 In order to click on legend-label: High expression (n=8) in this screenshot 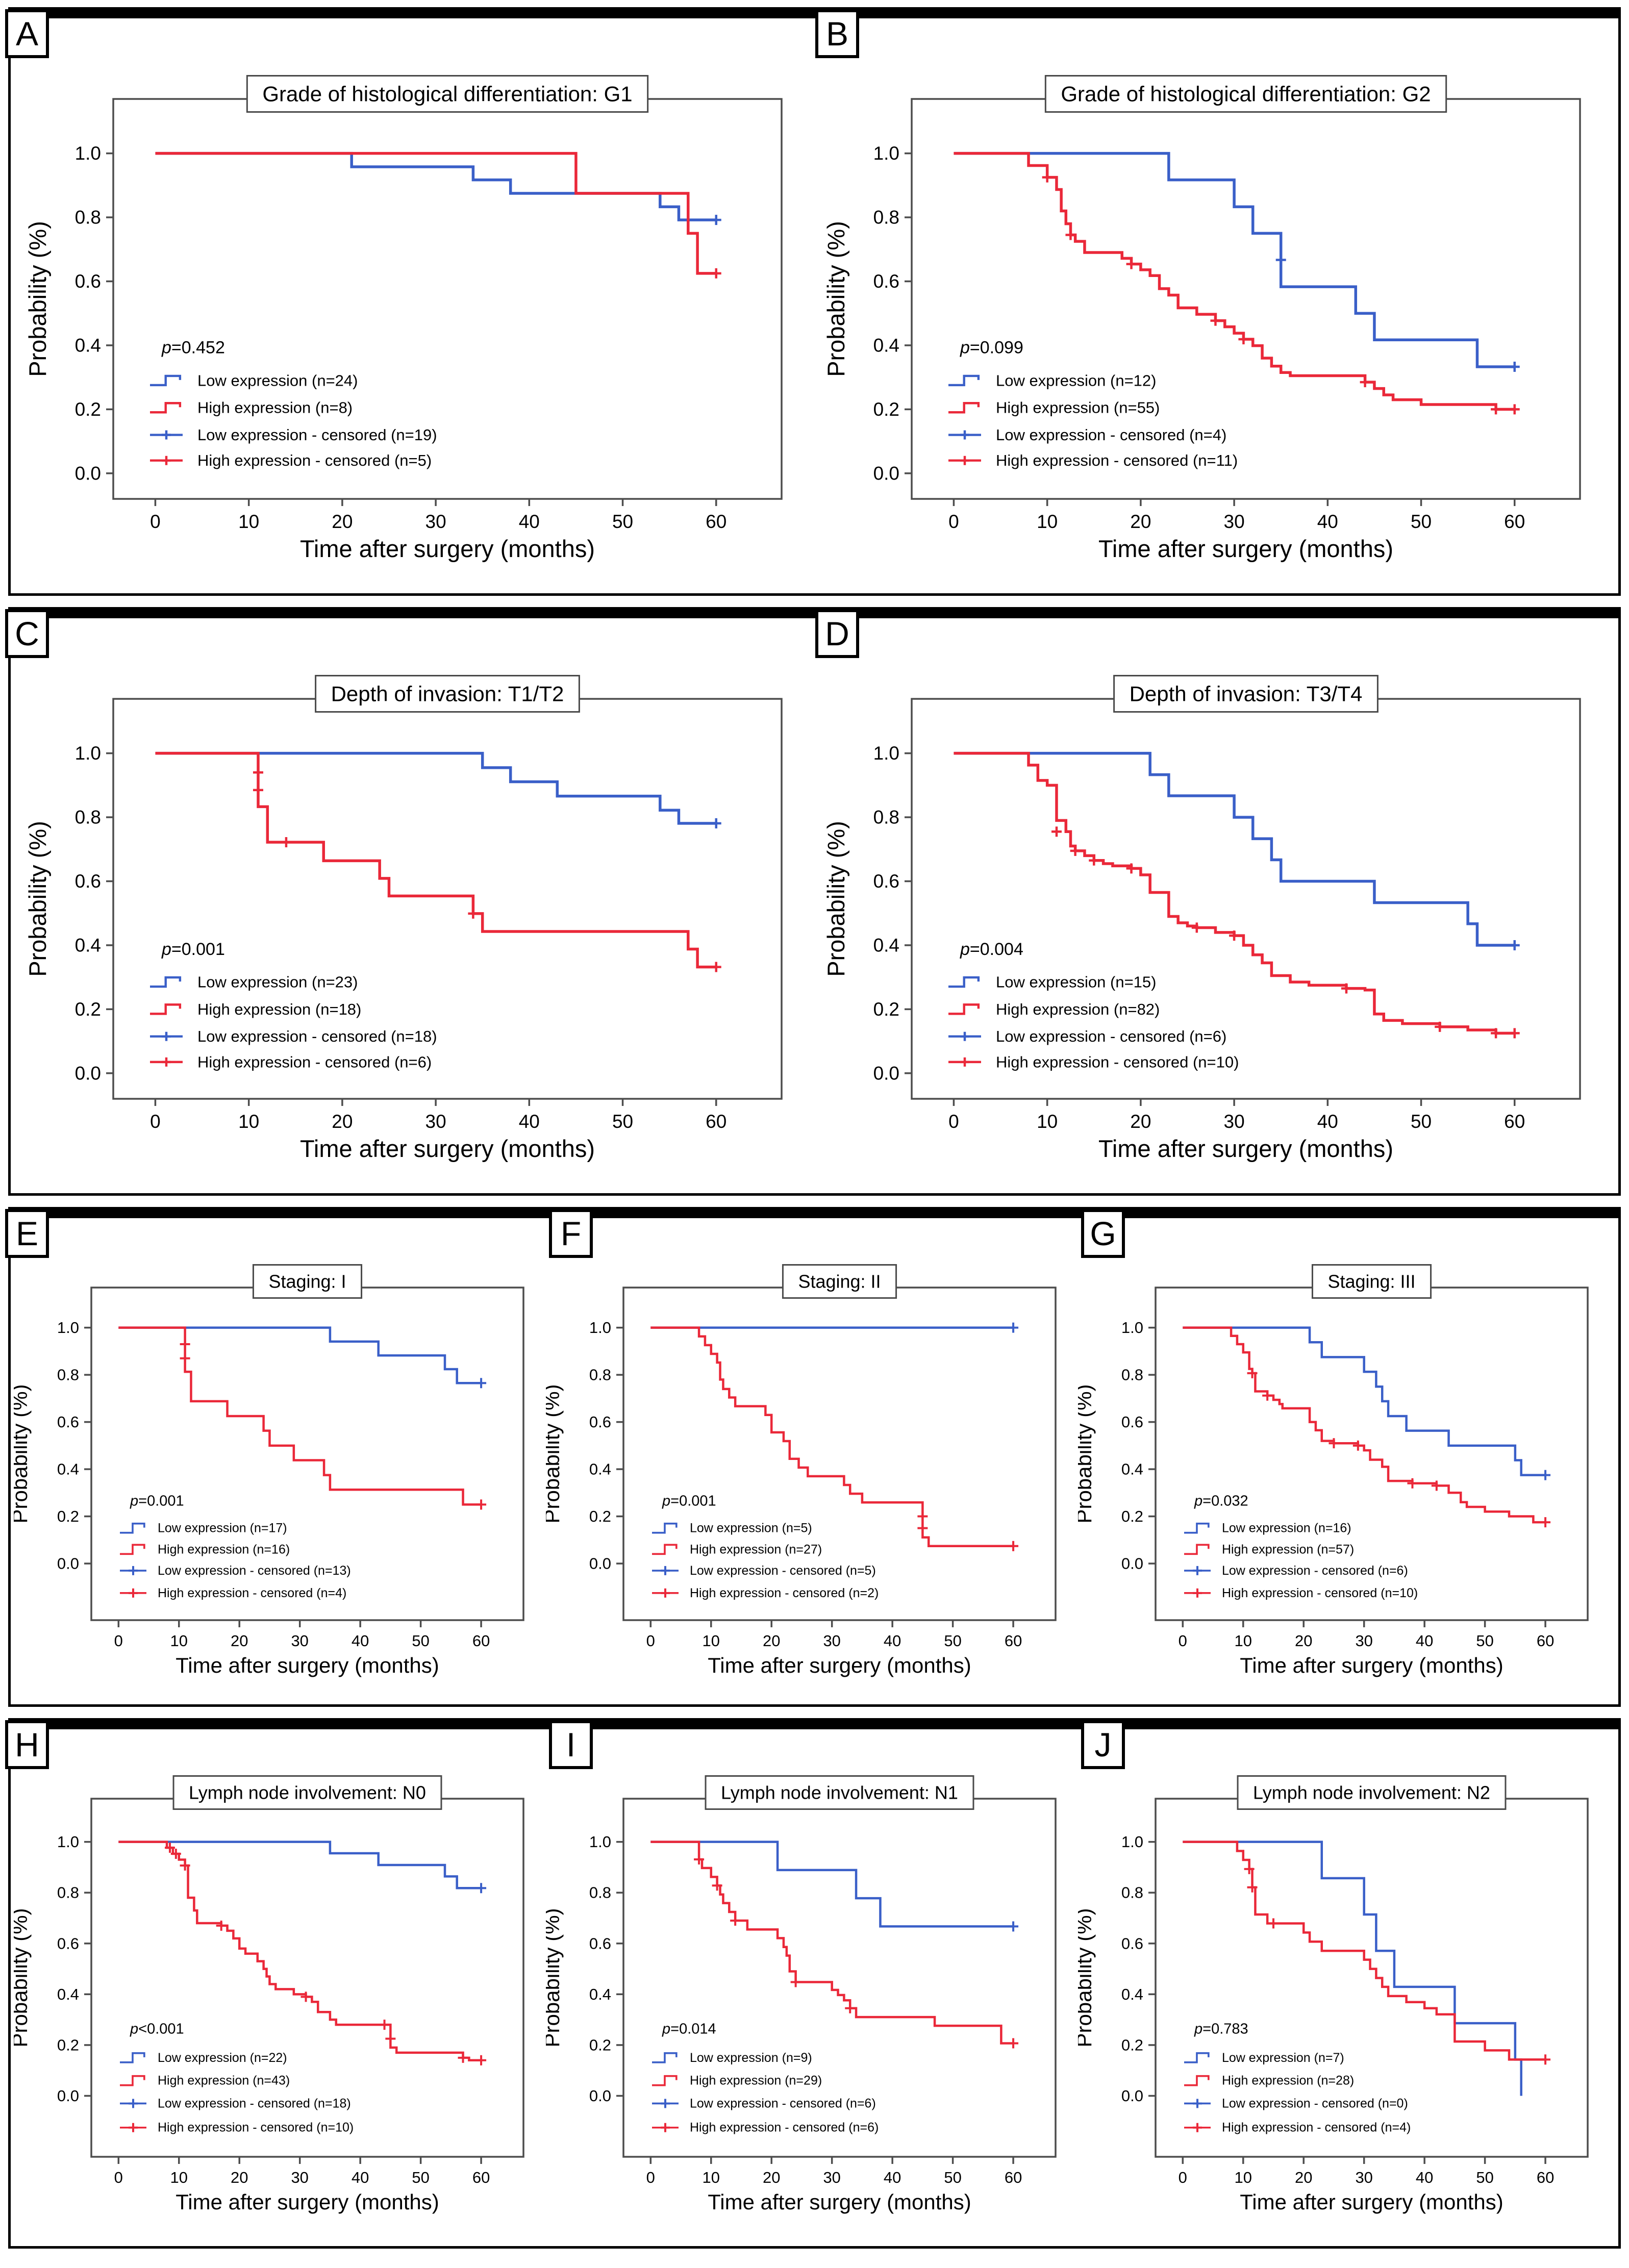, I will do `click(275, 408)`.